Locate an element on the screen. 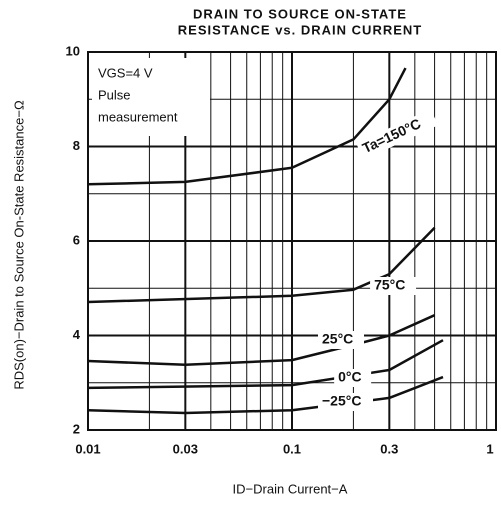  x-tick-label: 0.1 is located at coordinates (292, 448).